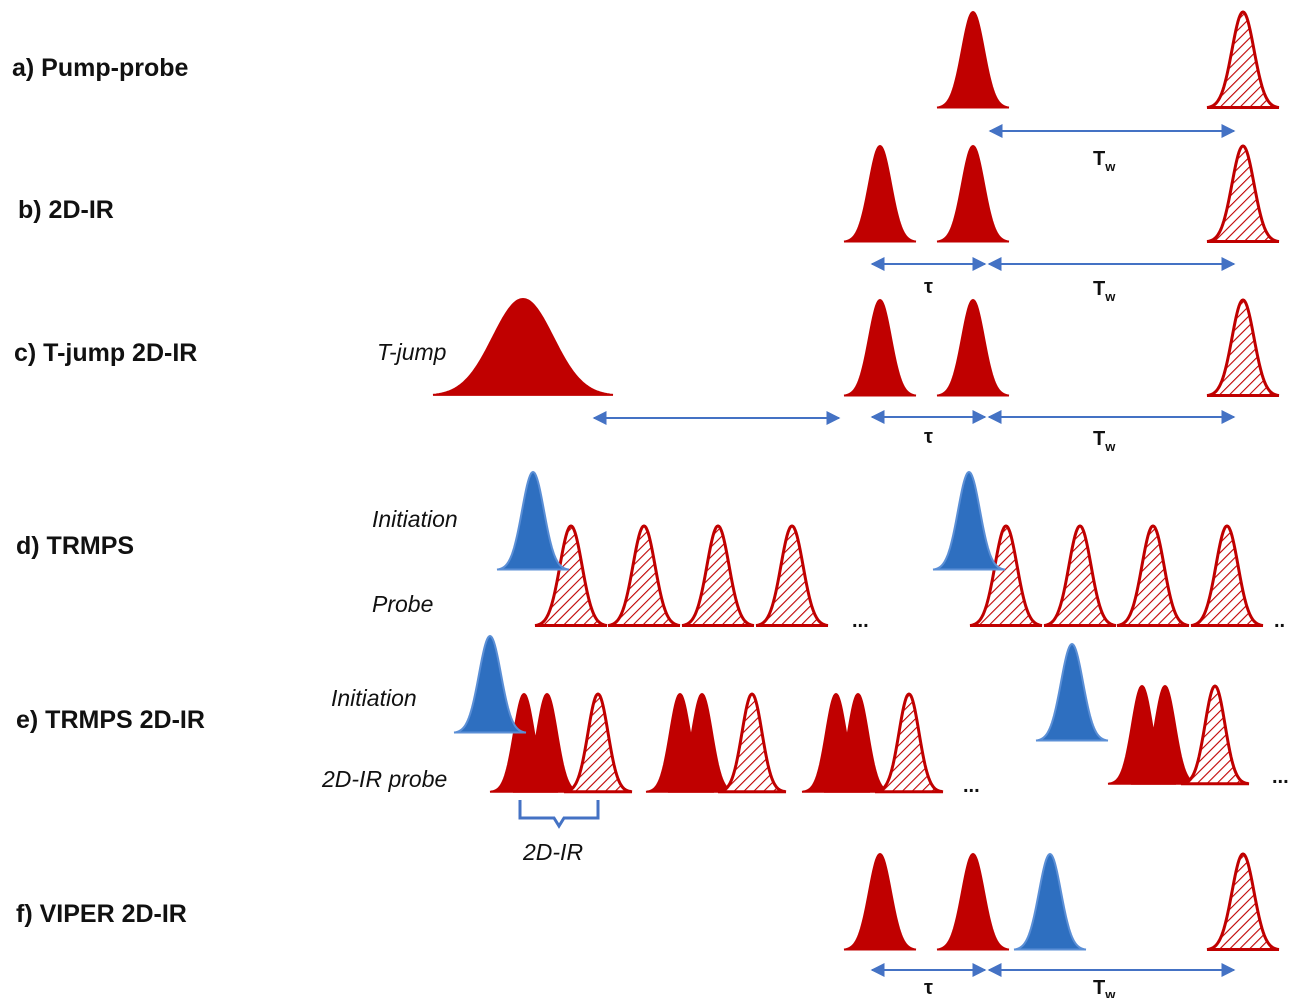  Describe the element at coordinates (100, 68) in the screenshot. I see `row-a-label: a) Pump-probe` at that location.